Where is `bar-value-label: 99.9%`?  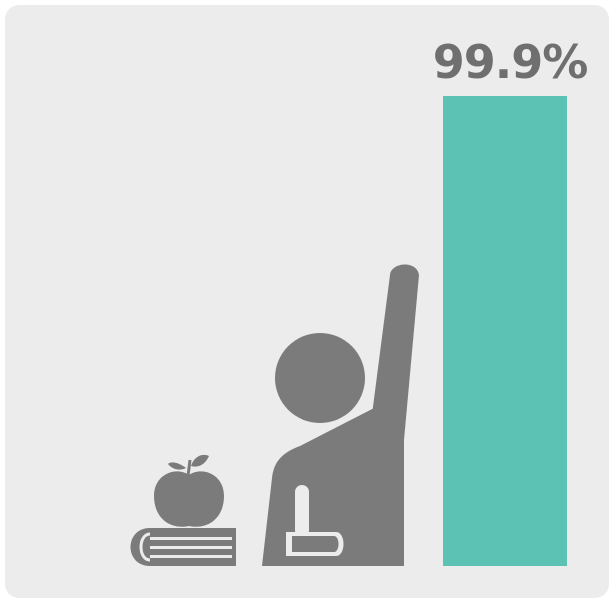
bar-value-label: 99.9% is located at coordinates (510, 62).